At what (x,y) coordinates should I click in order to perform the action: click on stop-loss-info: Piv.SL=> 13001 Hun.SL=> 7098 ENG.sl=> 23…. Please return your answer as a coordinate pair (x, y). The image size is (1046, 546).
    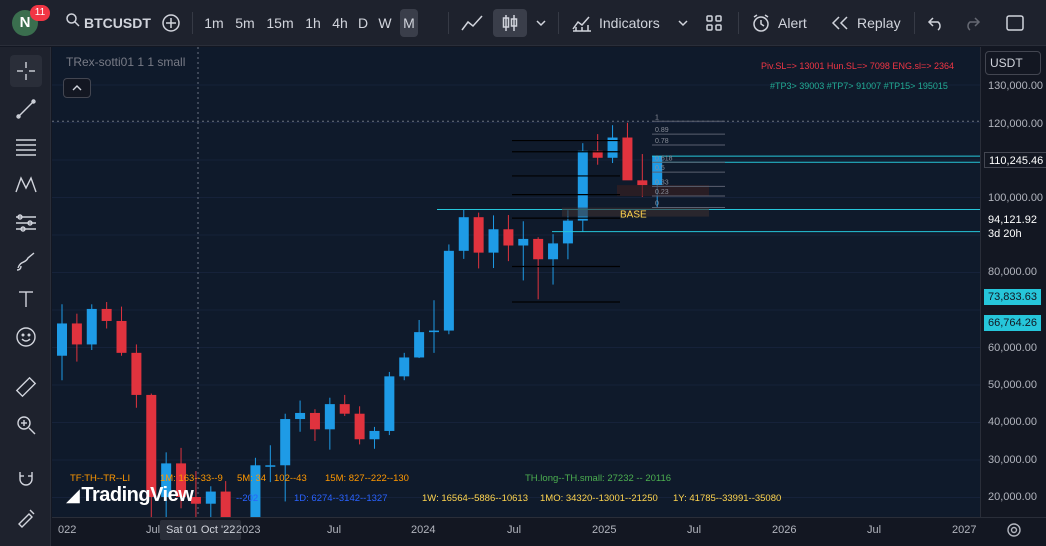
    Looking at the image, I should click on (857, 66).